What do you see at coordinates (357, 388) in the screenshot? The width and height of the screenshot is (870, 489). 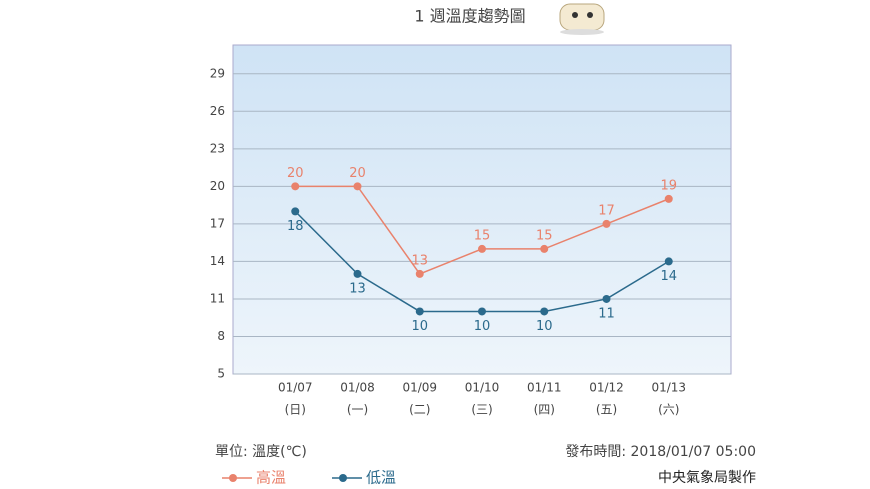 I see `x-tick-label: 01/08` at bounding box center [357, 388].